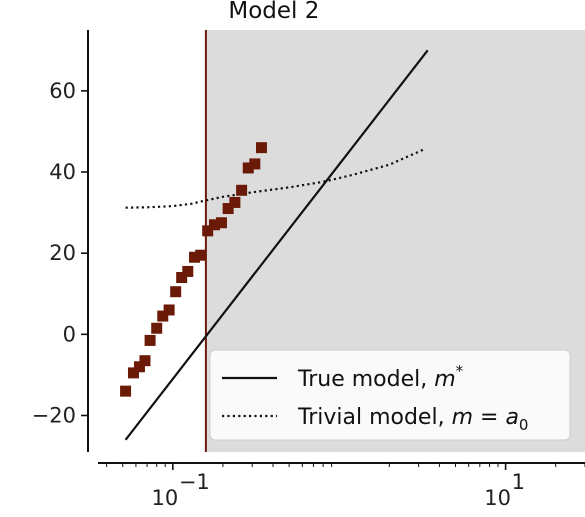 The width and height of the screenshot is (585, 517). I want to click on legend-trivial-model-label: Trivial model, m = a0, so click(412, 419).